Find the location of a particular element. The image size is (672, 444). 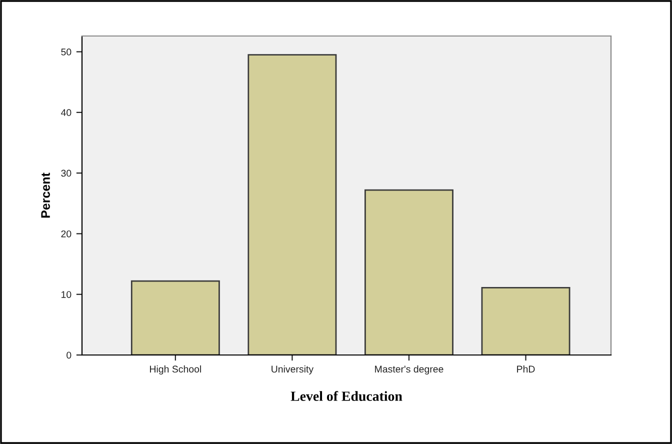

x-tick-label: Master's degree is located at coordinates (409, 369).